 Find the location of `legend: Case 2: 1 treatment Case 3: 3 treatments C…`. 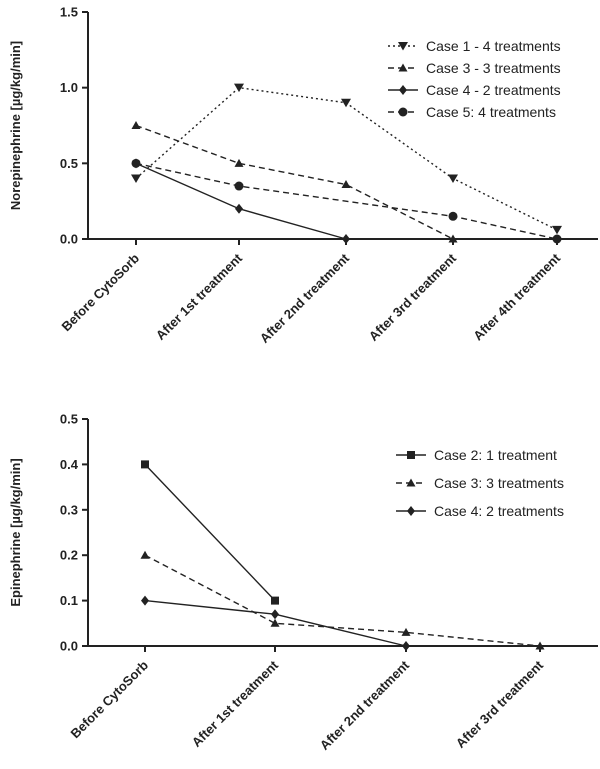

legend: Case 2: 1 treatment Case 3: 3 treatments C… is located at coordinates (480, 483).